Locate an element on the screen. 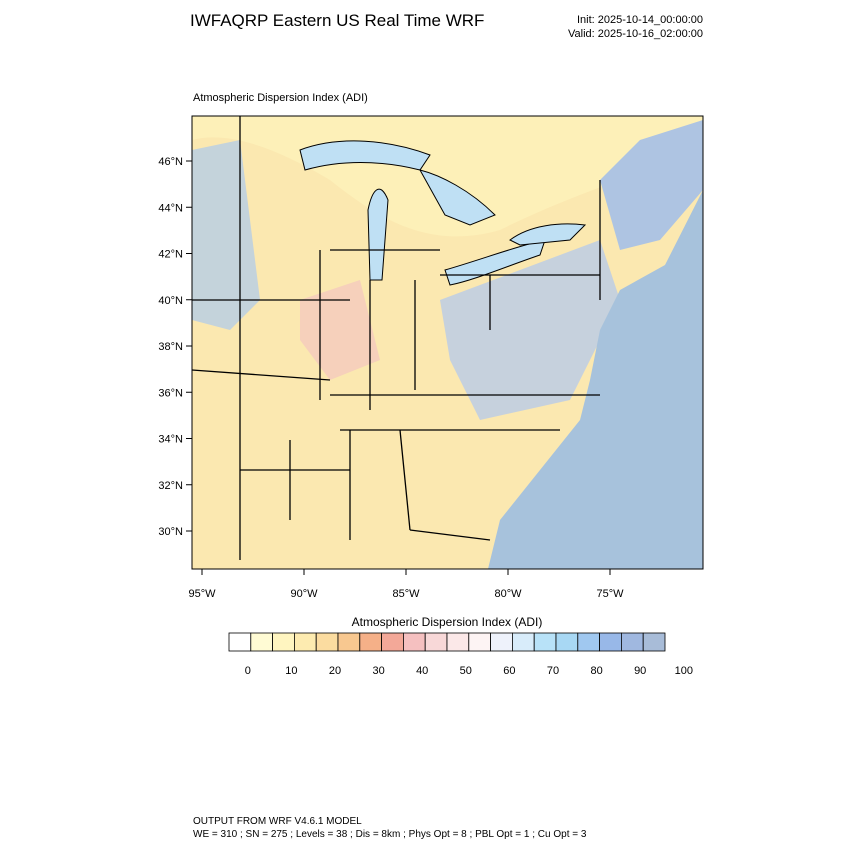 This screenshot has height=850, width=850. footer-line: OUTPUT FROM WRF V4.6.1 MODEL is located at coordinates (277, 821).